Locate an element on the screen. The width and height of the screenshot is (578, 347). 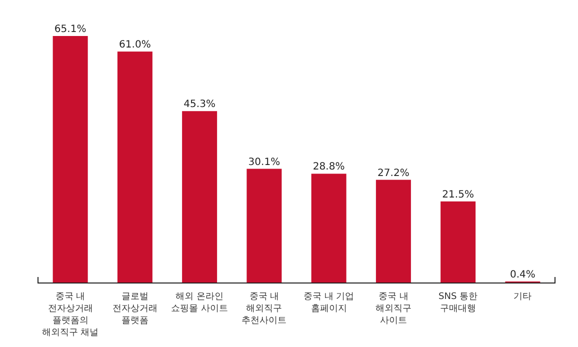
data-label: 28.8% is located at coordinates (328, 167).